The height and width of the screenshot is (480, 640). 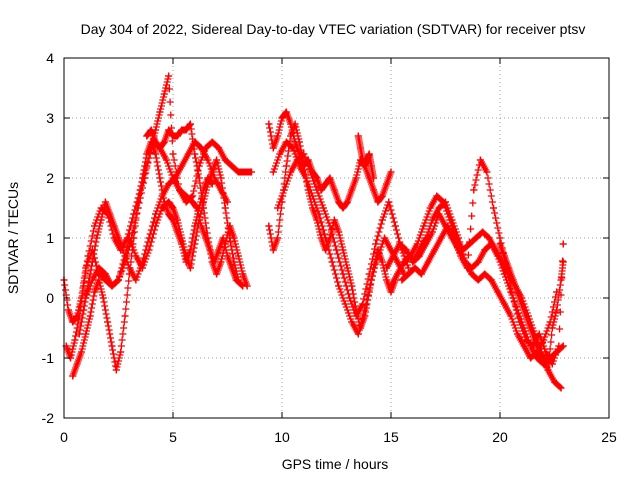 What do you see at coordinates (50, 58) in the screenshot?
I see `y-tick-label: 4` at bounding box center [50, 58].